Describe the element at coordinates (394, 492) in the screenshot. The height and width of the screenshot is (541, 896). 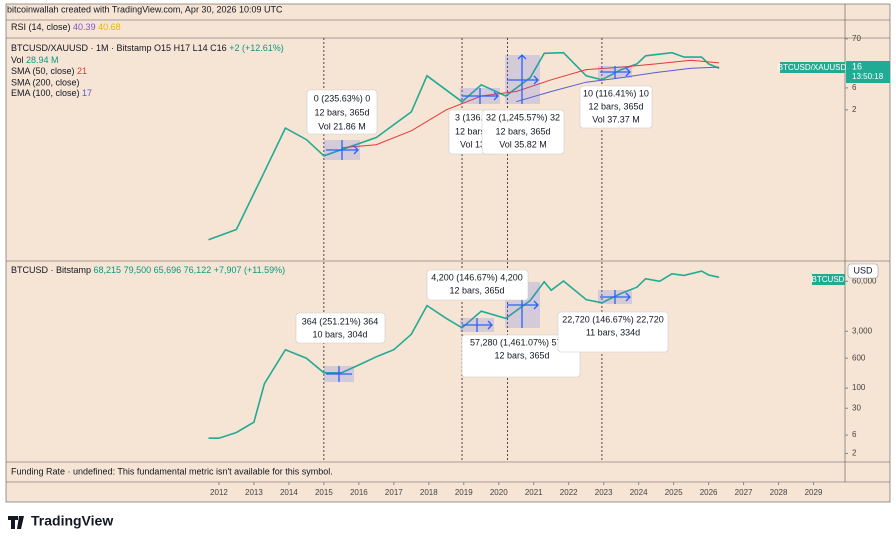
I see `x-tick-label: 2017` at that location.